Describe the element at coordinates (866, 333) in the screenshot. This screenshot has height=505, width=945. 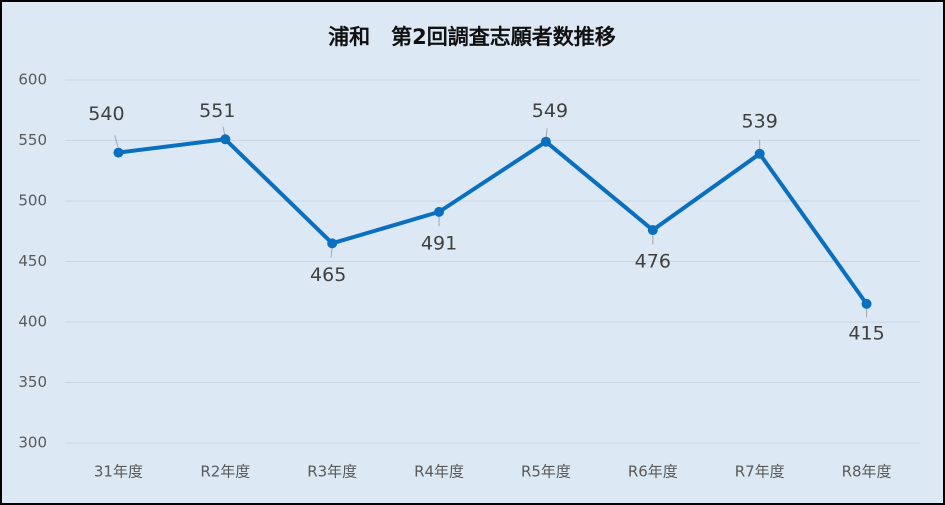
I see `data-label: 415` at that location.